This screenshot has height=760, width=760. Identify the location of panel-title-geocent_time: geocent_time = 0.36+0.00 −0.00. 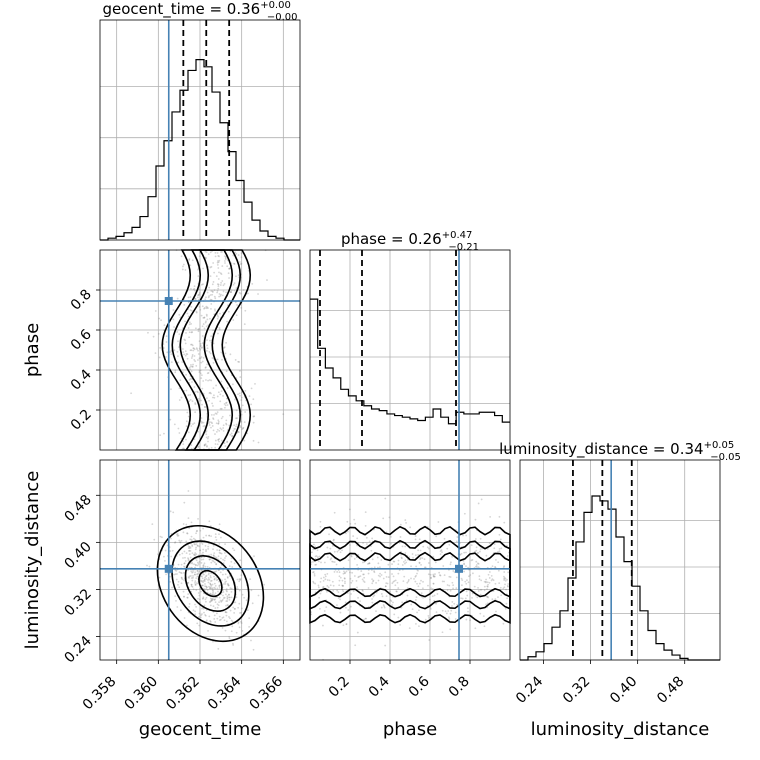
(200, 11).